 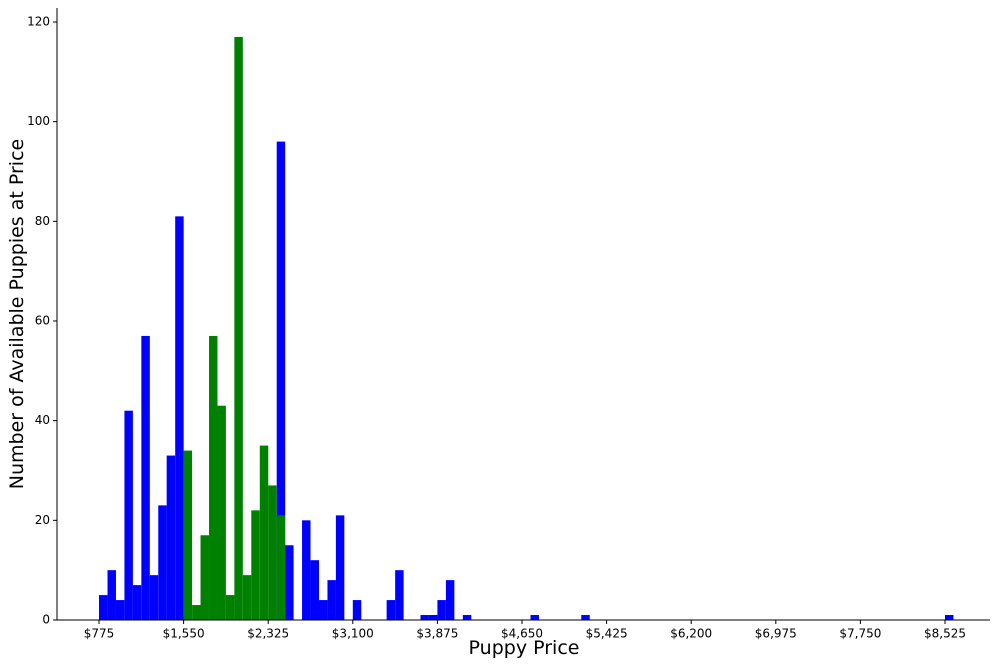 What do you see at coordinates (38, 121) in the screenshot?
I see `y-tick-label: 100` at bounding box center [38, 121].